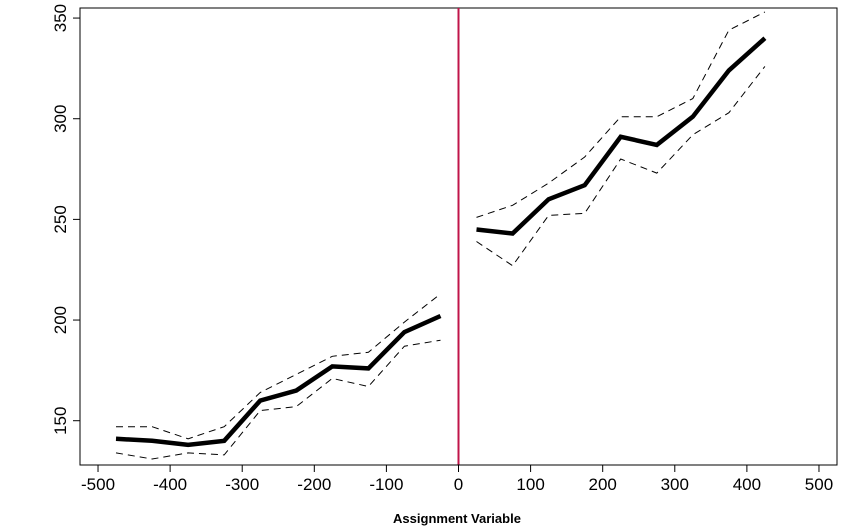  I want to click on x-tick-label: 300, so click(675, 484).